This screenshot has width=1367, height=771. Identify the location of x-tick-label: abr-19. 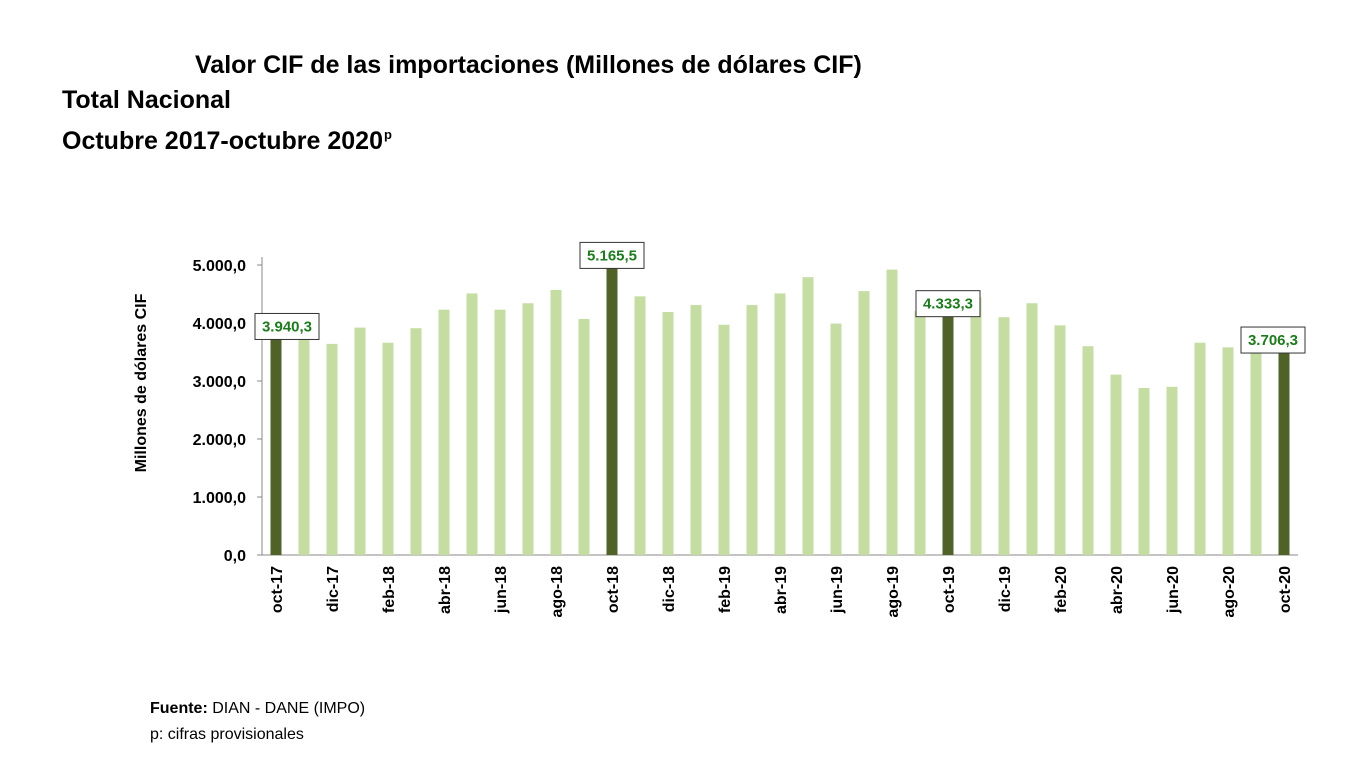
(781, 590).